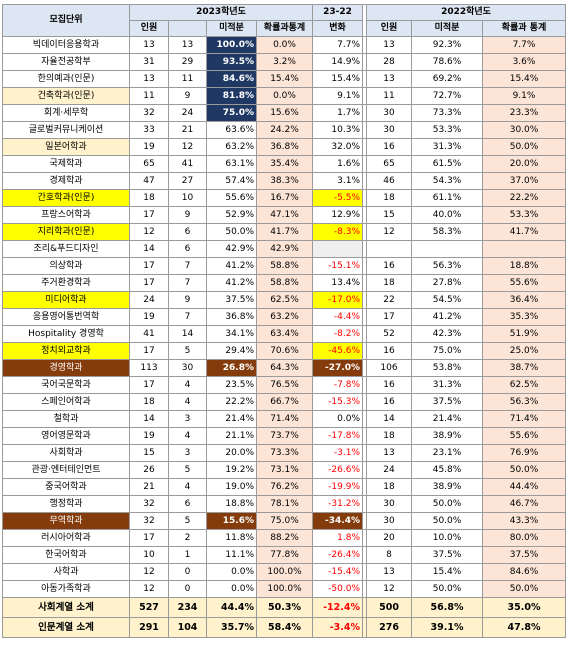  Describe the element at coordinates (66, 453) in the screenshot. I see `dept-cell: 사회학과` at that location.